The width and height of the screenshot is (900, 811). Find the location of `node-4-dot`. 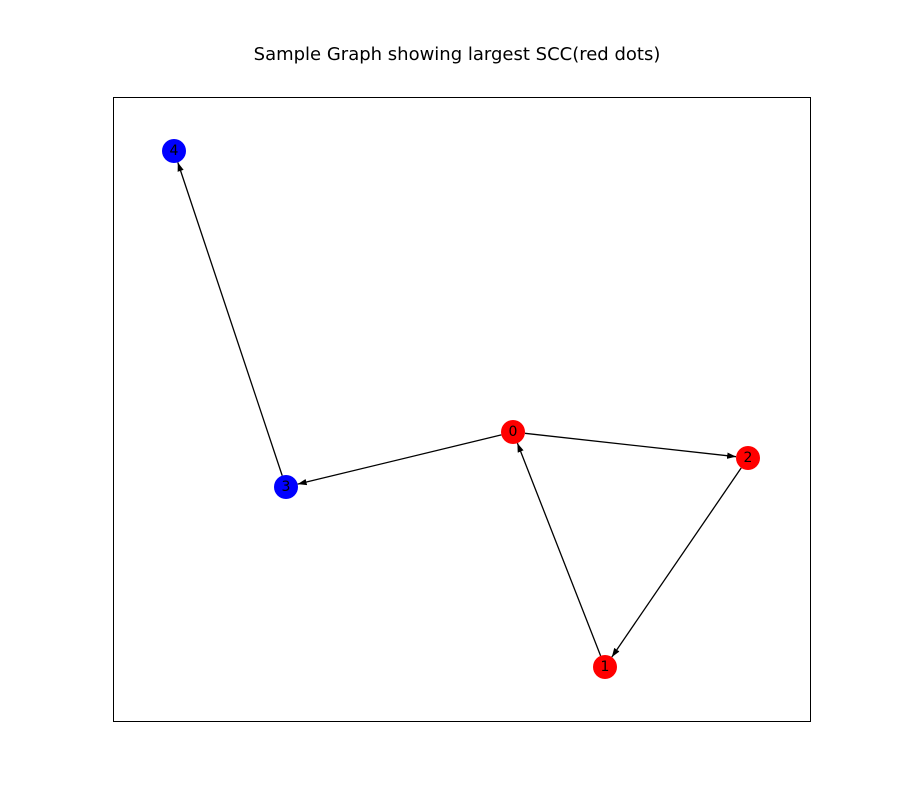

node-4-dot is located at coordinates (174, 151).